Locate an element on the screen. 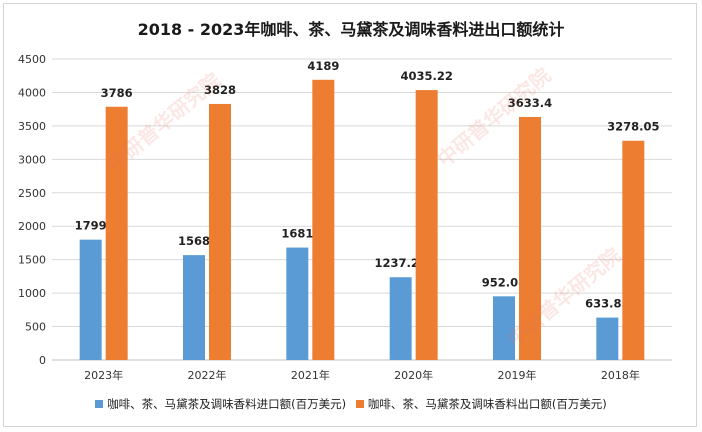 Image resolution: width=702 pixels, height=432 pixels. legend-item-import: 咖啡、茶、马黛茶及调味香料进口额(百万美元) is located at coordinates (220, 404).